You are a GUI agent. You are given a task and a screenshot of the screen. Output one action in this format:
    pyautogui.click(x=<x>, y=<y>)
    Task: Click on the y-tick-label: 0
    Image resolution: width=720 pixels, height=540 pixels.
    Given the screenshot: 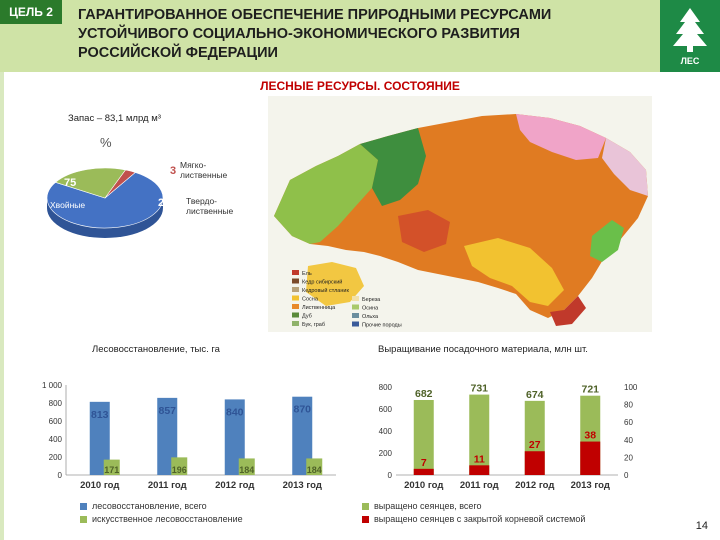 What is the action you would take?
    pyautogui.click(x=60, y=475)
    